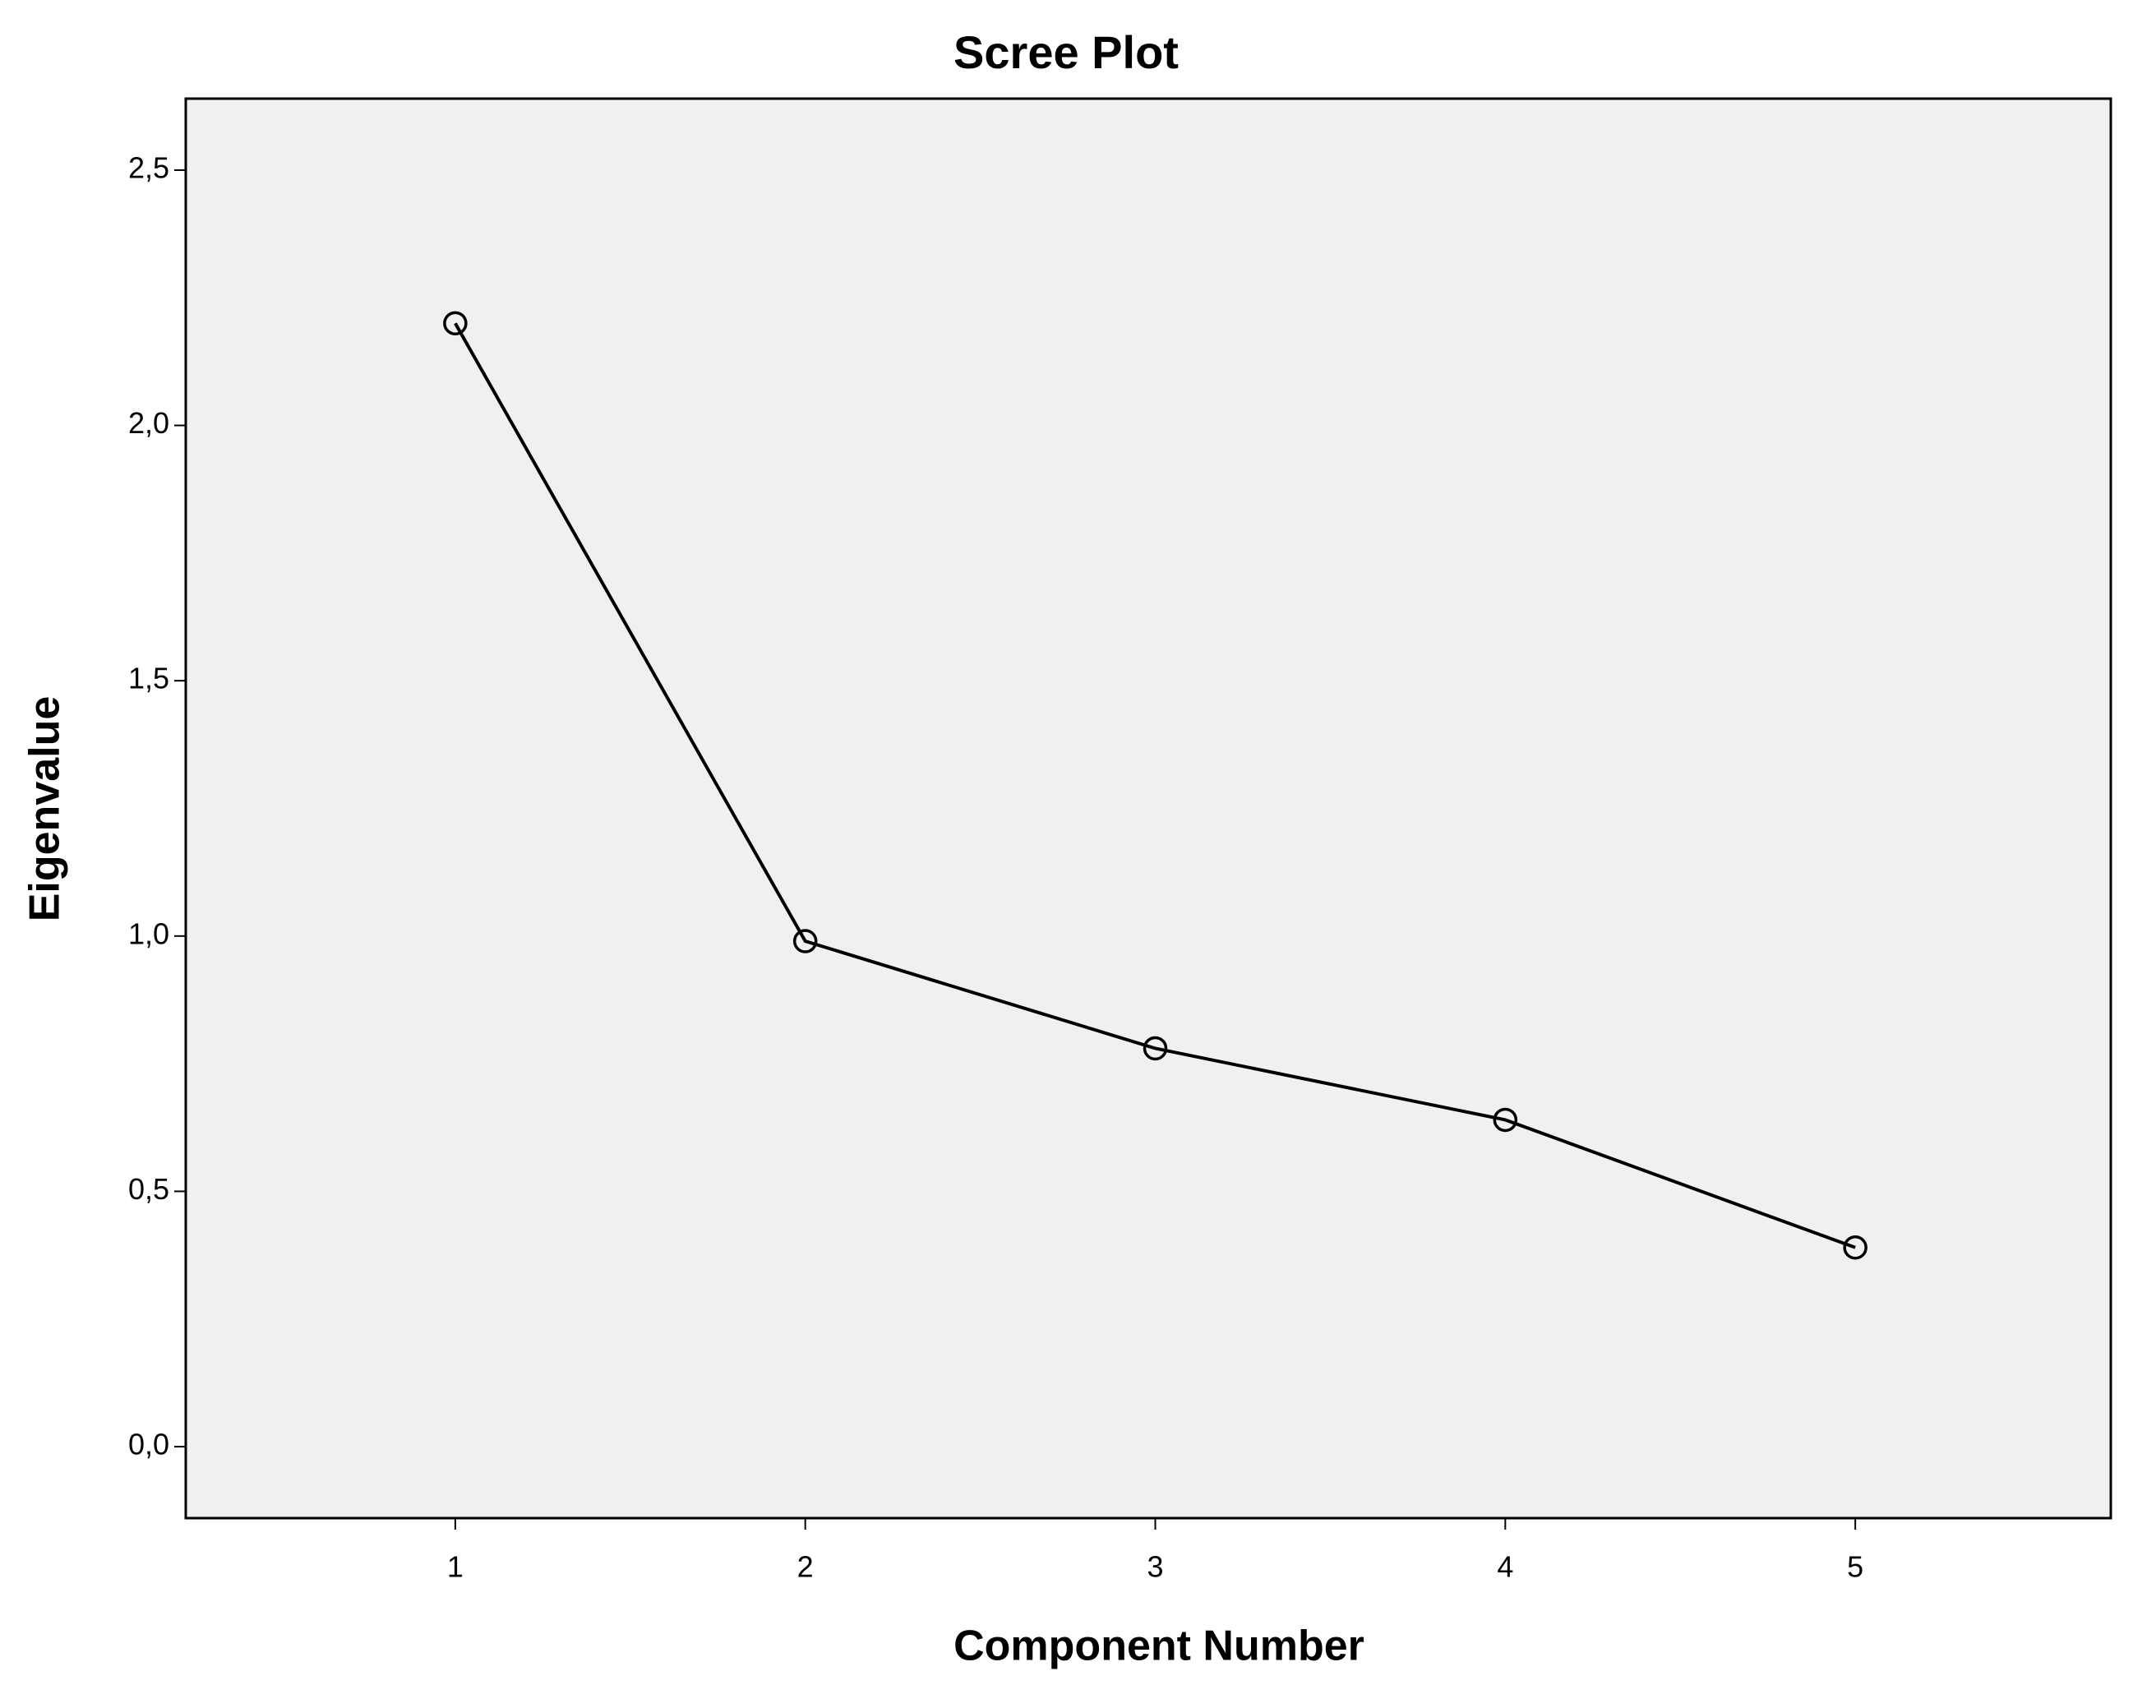 This screenshot has width=2156, height=1708. Describe the element at coordinates (149, 1189) in the screenshot. I see `y-tick-label: 0,5` at that location.